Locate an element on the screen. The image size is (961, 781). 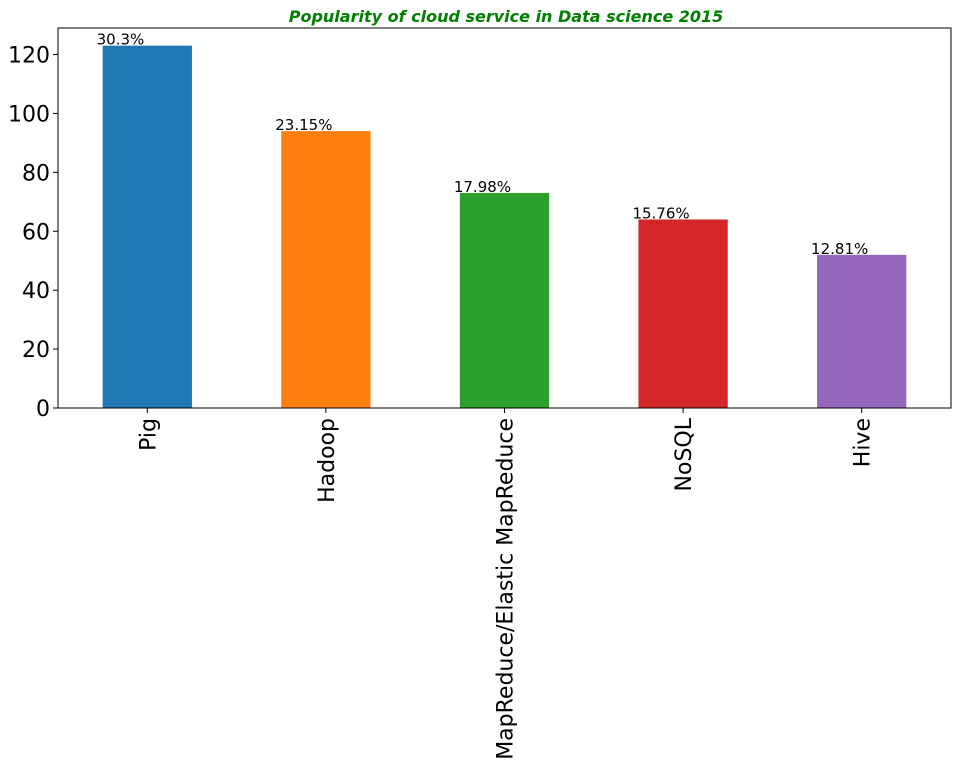
y-tick-label-3: 60 is located at coordinates (36, 232).